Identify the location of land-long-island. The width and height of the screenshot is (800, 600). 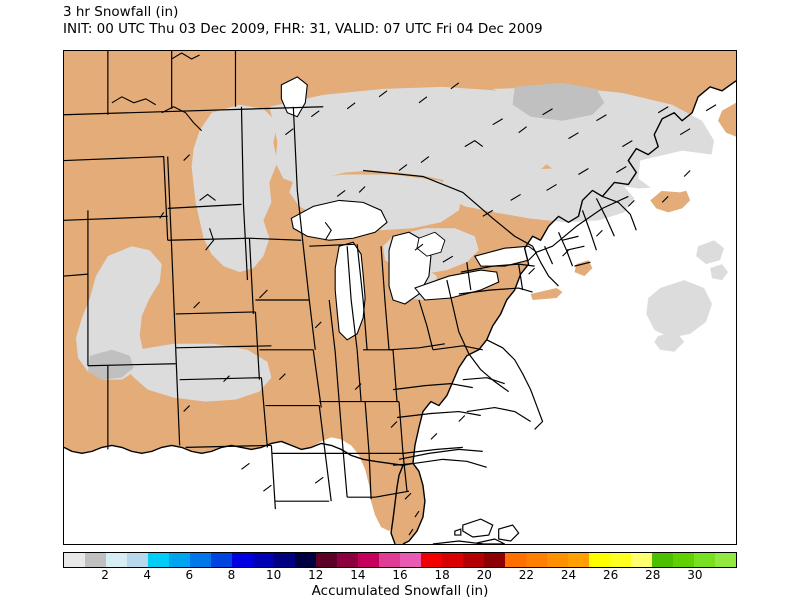
(546, 294).